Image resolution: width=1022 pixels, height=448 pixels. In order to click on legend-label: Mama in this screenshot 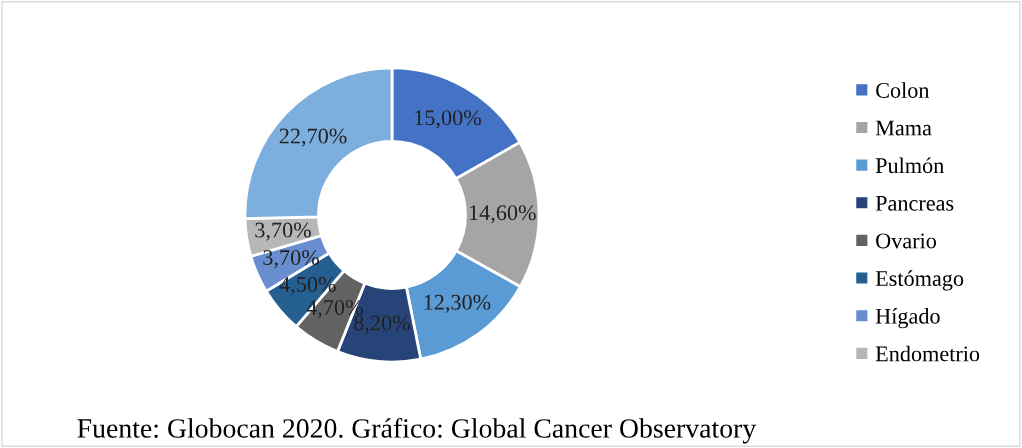, I will do `click(903, 128)`.